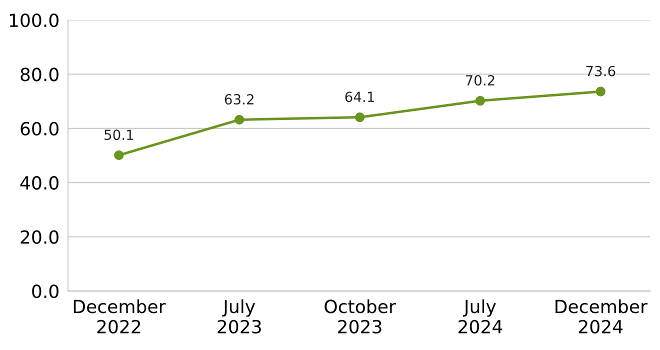  What do you see at coordinates (480, 316) in the screenshot?
I see `x-tick-label: July 2024` at bounding box center [480, 316].